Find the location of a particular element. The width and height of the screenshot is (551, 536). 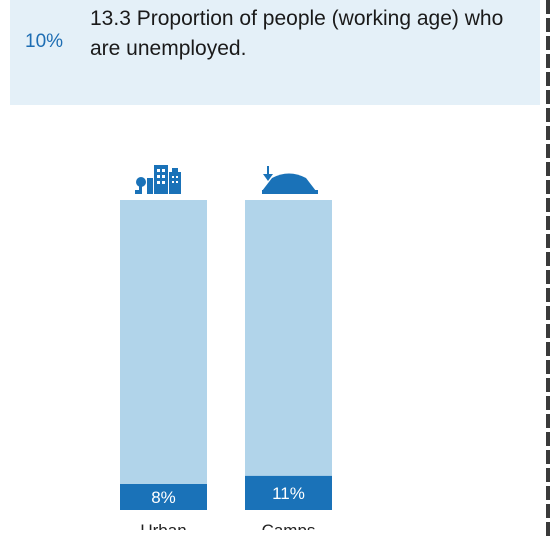

category-label: Urban is located at coordinates (163, 525).